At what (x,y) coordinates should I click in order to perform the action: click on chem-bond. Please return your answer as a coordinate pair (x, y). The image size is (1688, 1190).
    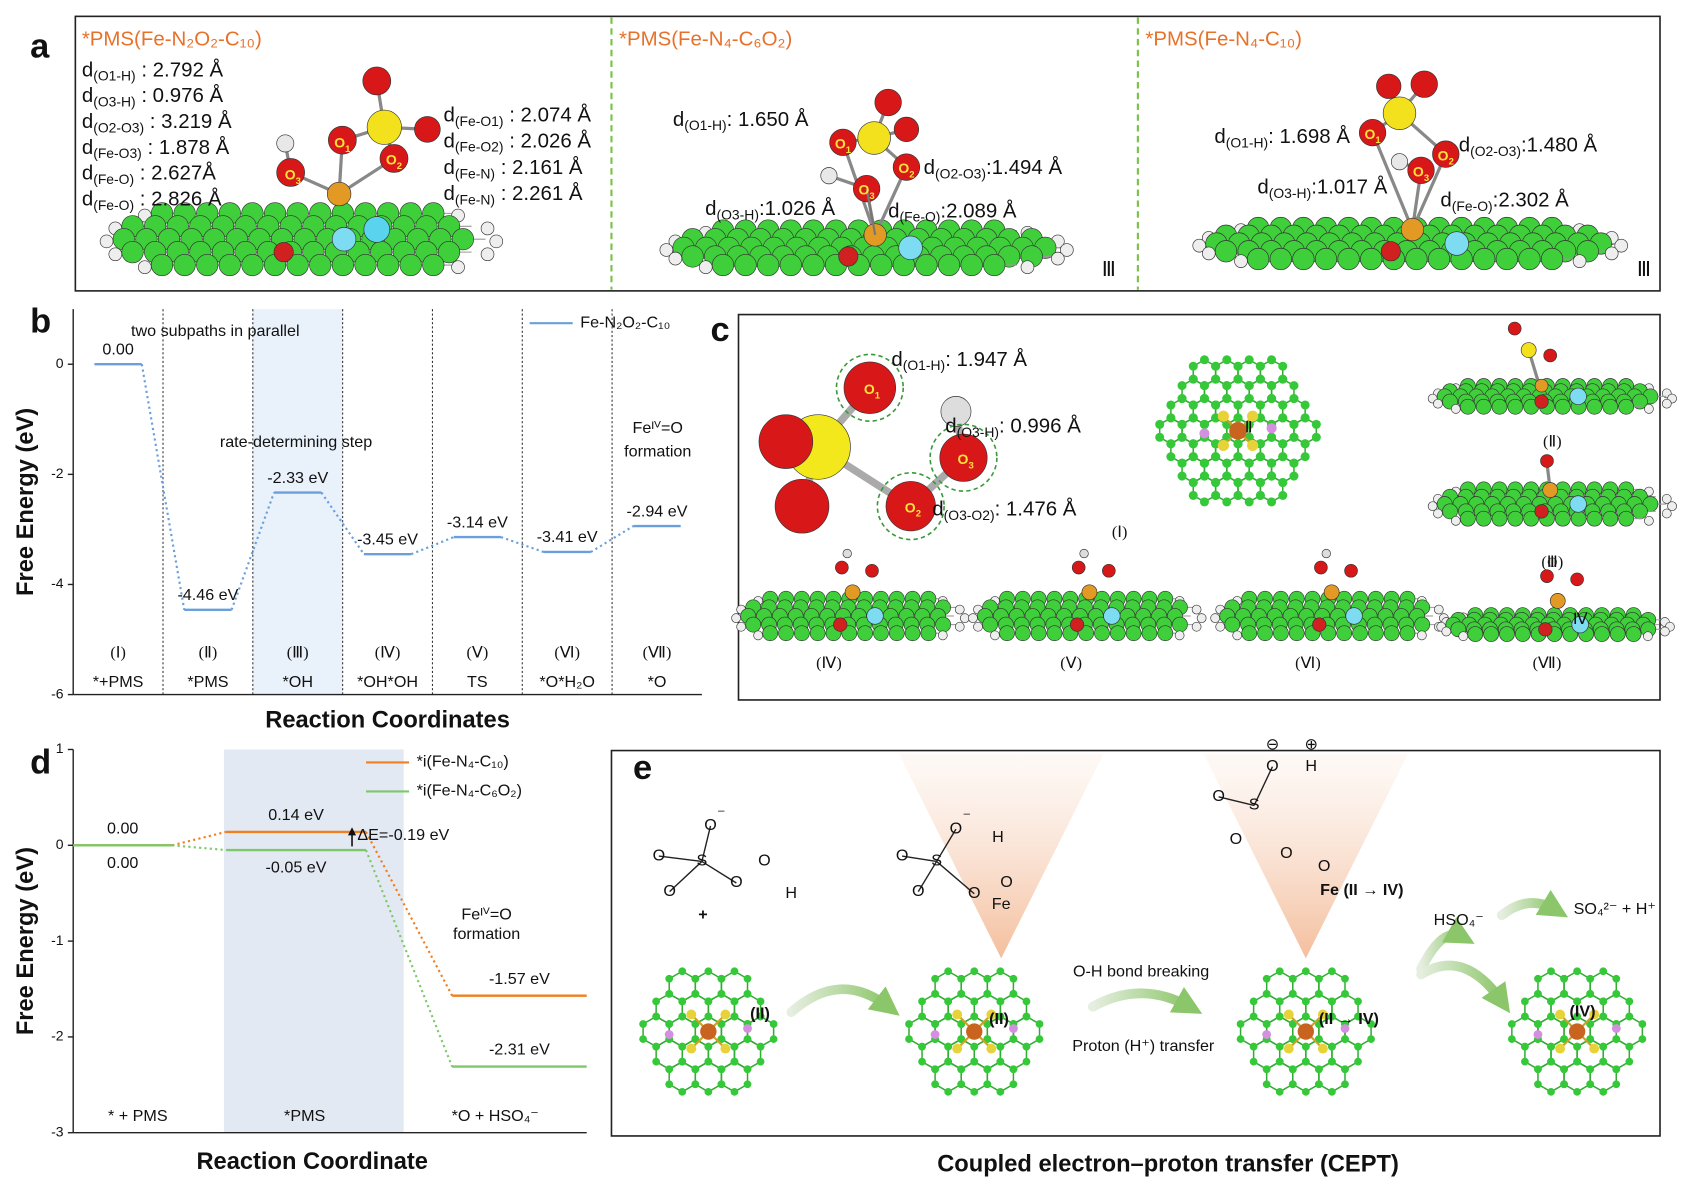
    Looking at the image, I should click on (706, 843).